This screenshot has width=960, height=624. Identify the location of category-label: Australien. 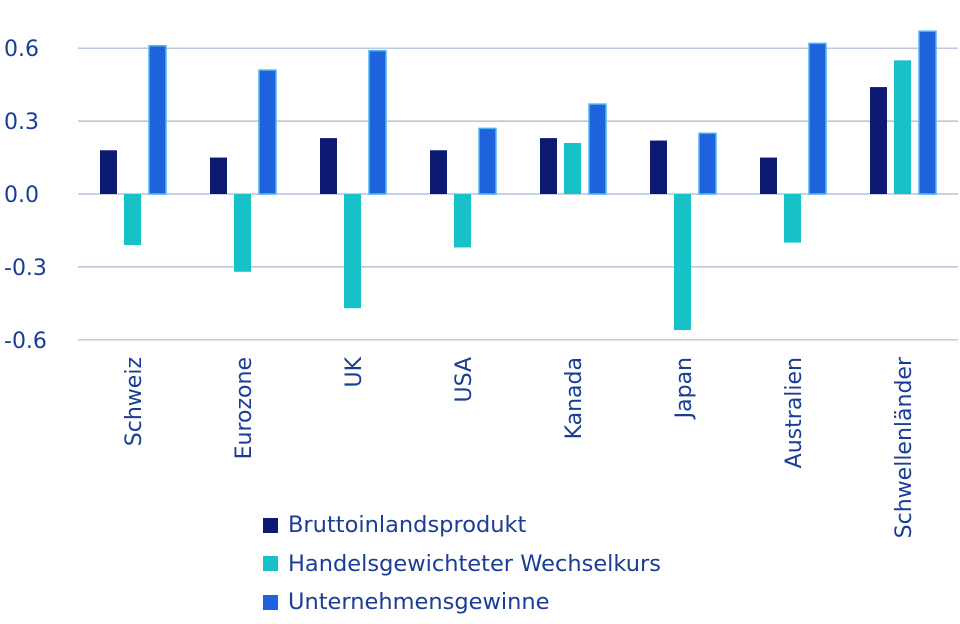
(794, 412).